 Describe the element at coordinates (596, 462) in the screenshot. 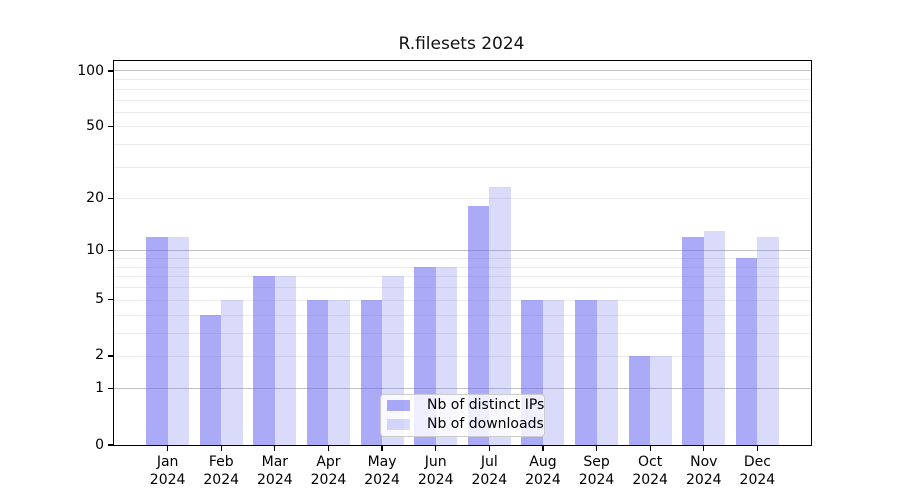

I see `x-tick-label-month: Sep` at that location.